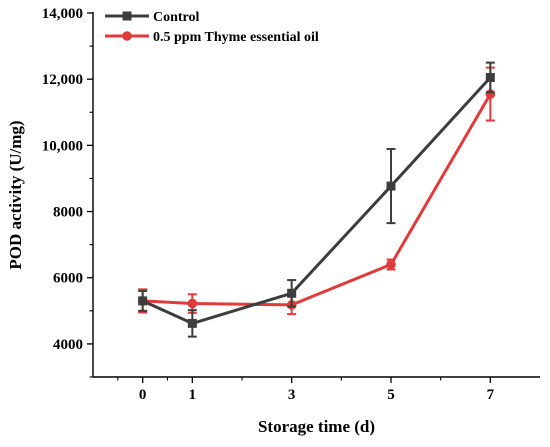  Describe the element at coordinates (152, 17) in the screenshot. I see `legend-entry: Control` at that location.